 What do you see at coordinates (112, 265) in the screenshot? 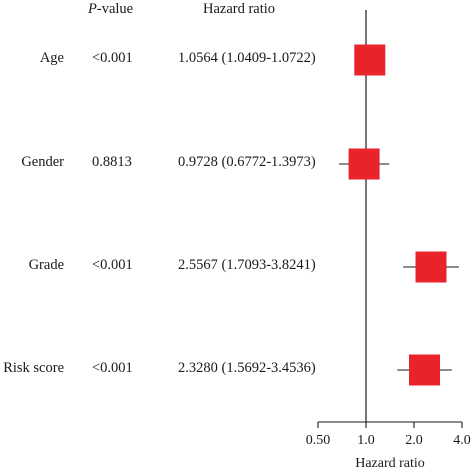
I see `row-pvalue-grade: <0.001` at bounding box center [112, 265].